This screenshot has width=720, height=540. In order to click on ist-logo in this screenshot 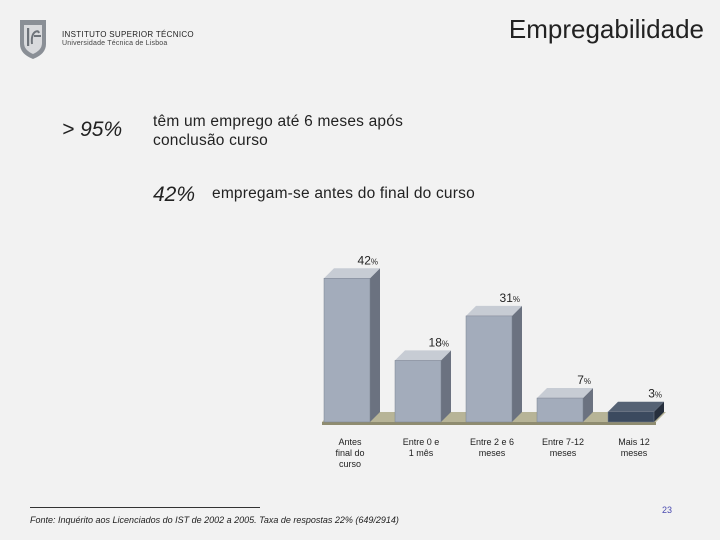, I will do `click(33, 39)`.